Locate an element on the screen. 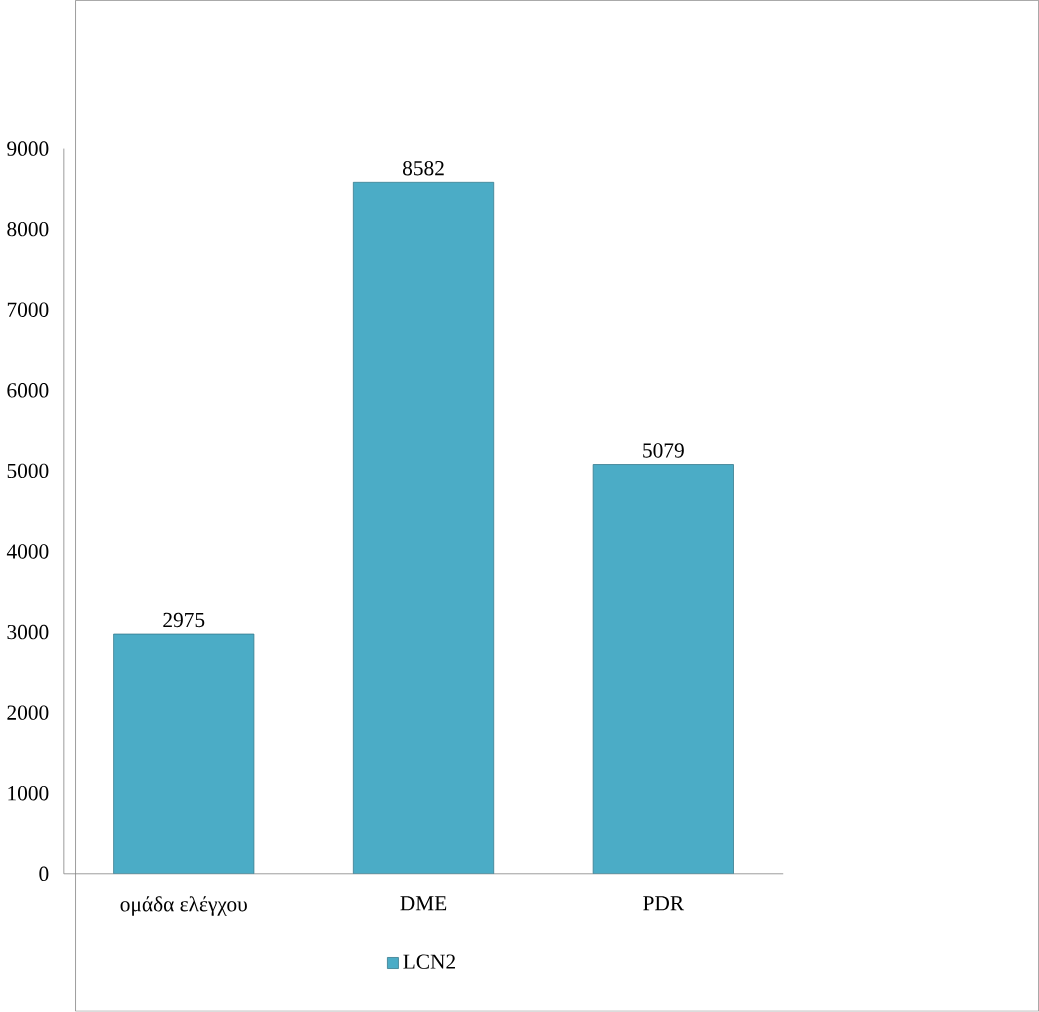 This screenshot has height=1012, width=1039. data-label: 2975 is located at coordinates (184, 620).